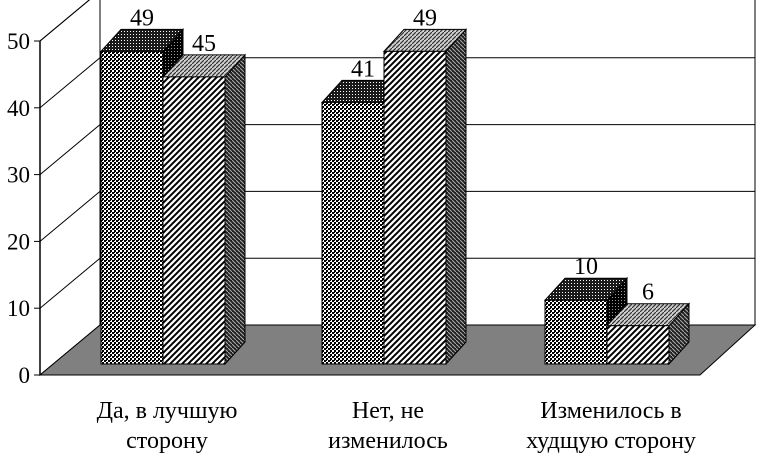  What do you see at coordinates (18, 241) in the screenshot?
I see `y-tick-label: 20` at bounding box center [18, 241].